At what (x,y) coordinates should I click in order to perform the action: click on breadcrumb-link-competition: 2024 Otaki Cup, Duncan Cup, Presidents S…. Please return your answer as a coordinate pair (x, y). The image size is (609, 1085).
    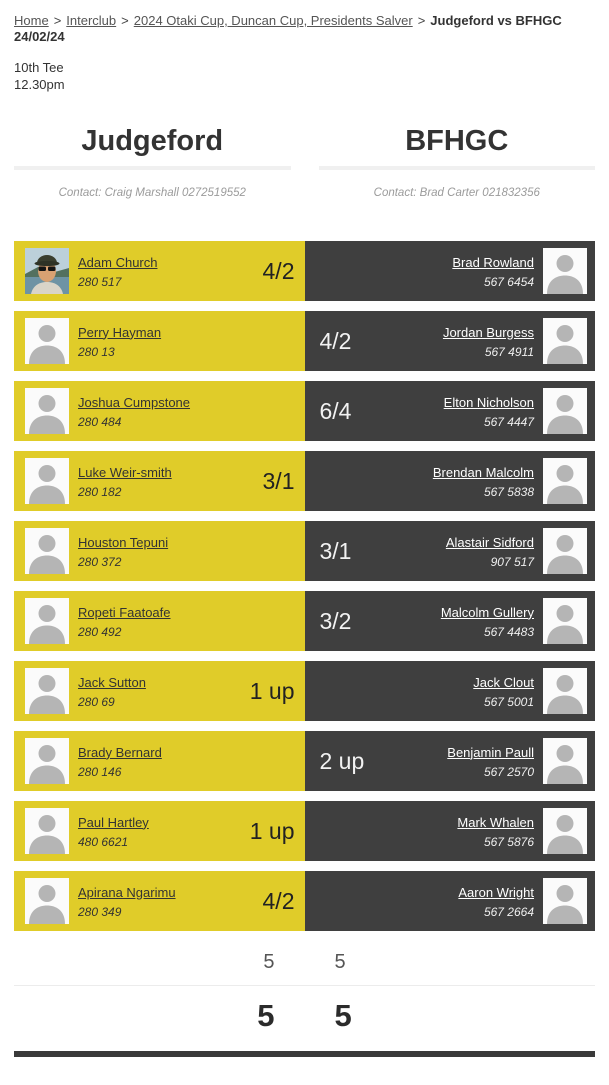
    Looking at the image, I should click on (273, 20).